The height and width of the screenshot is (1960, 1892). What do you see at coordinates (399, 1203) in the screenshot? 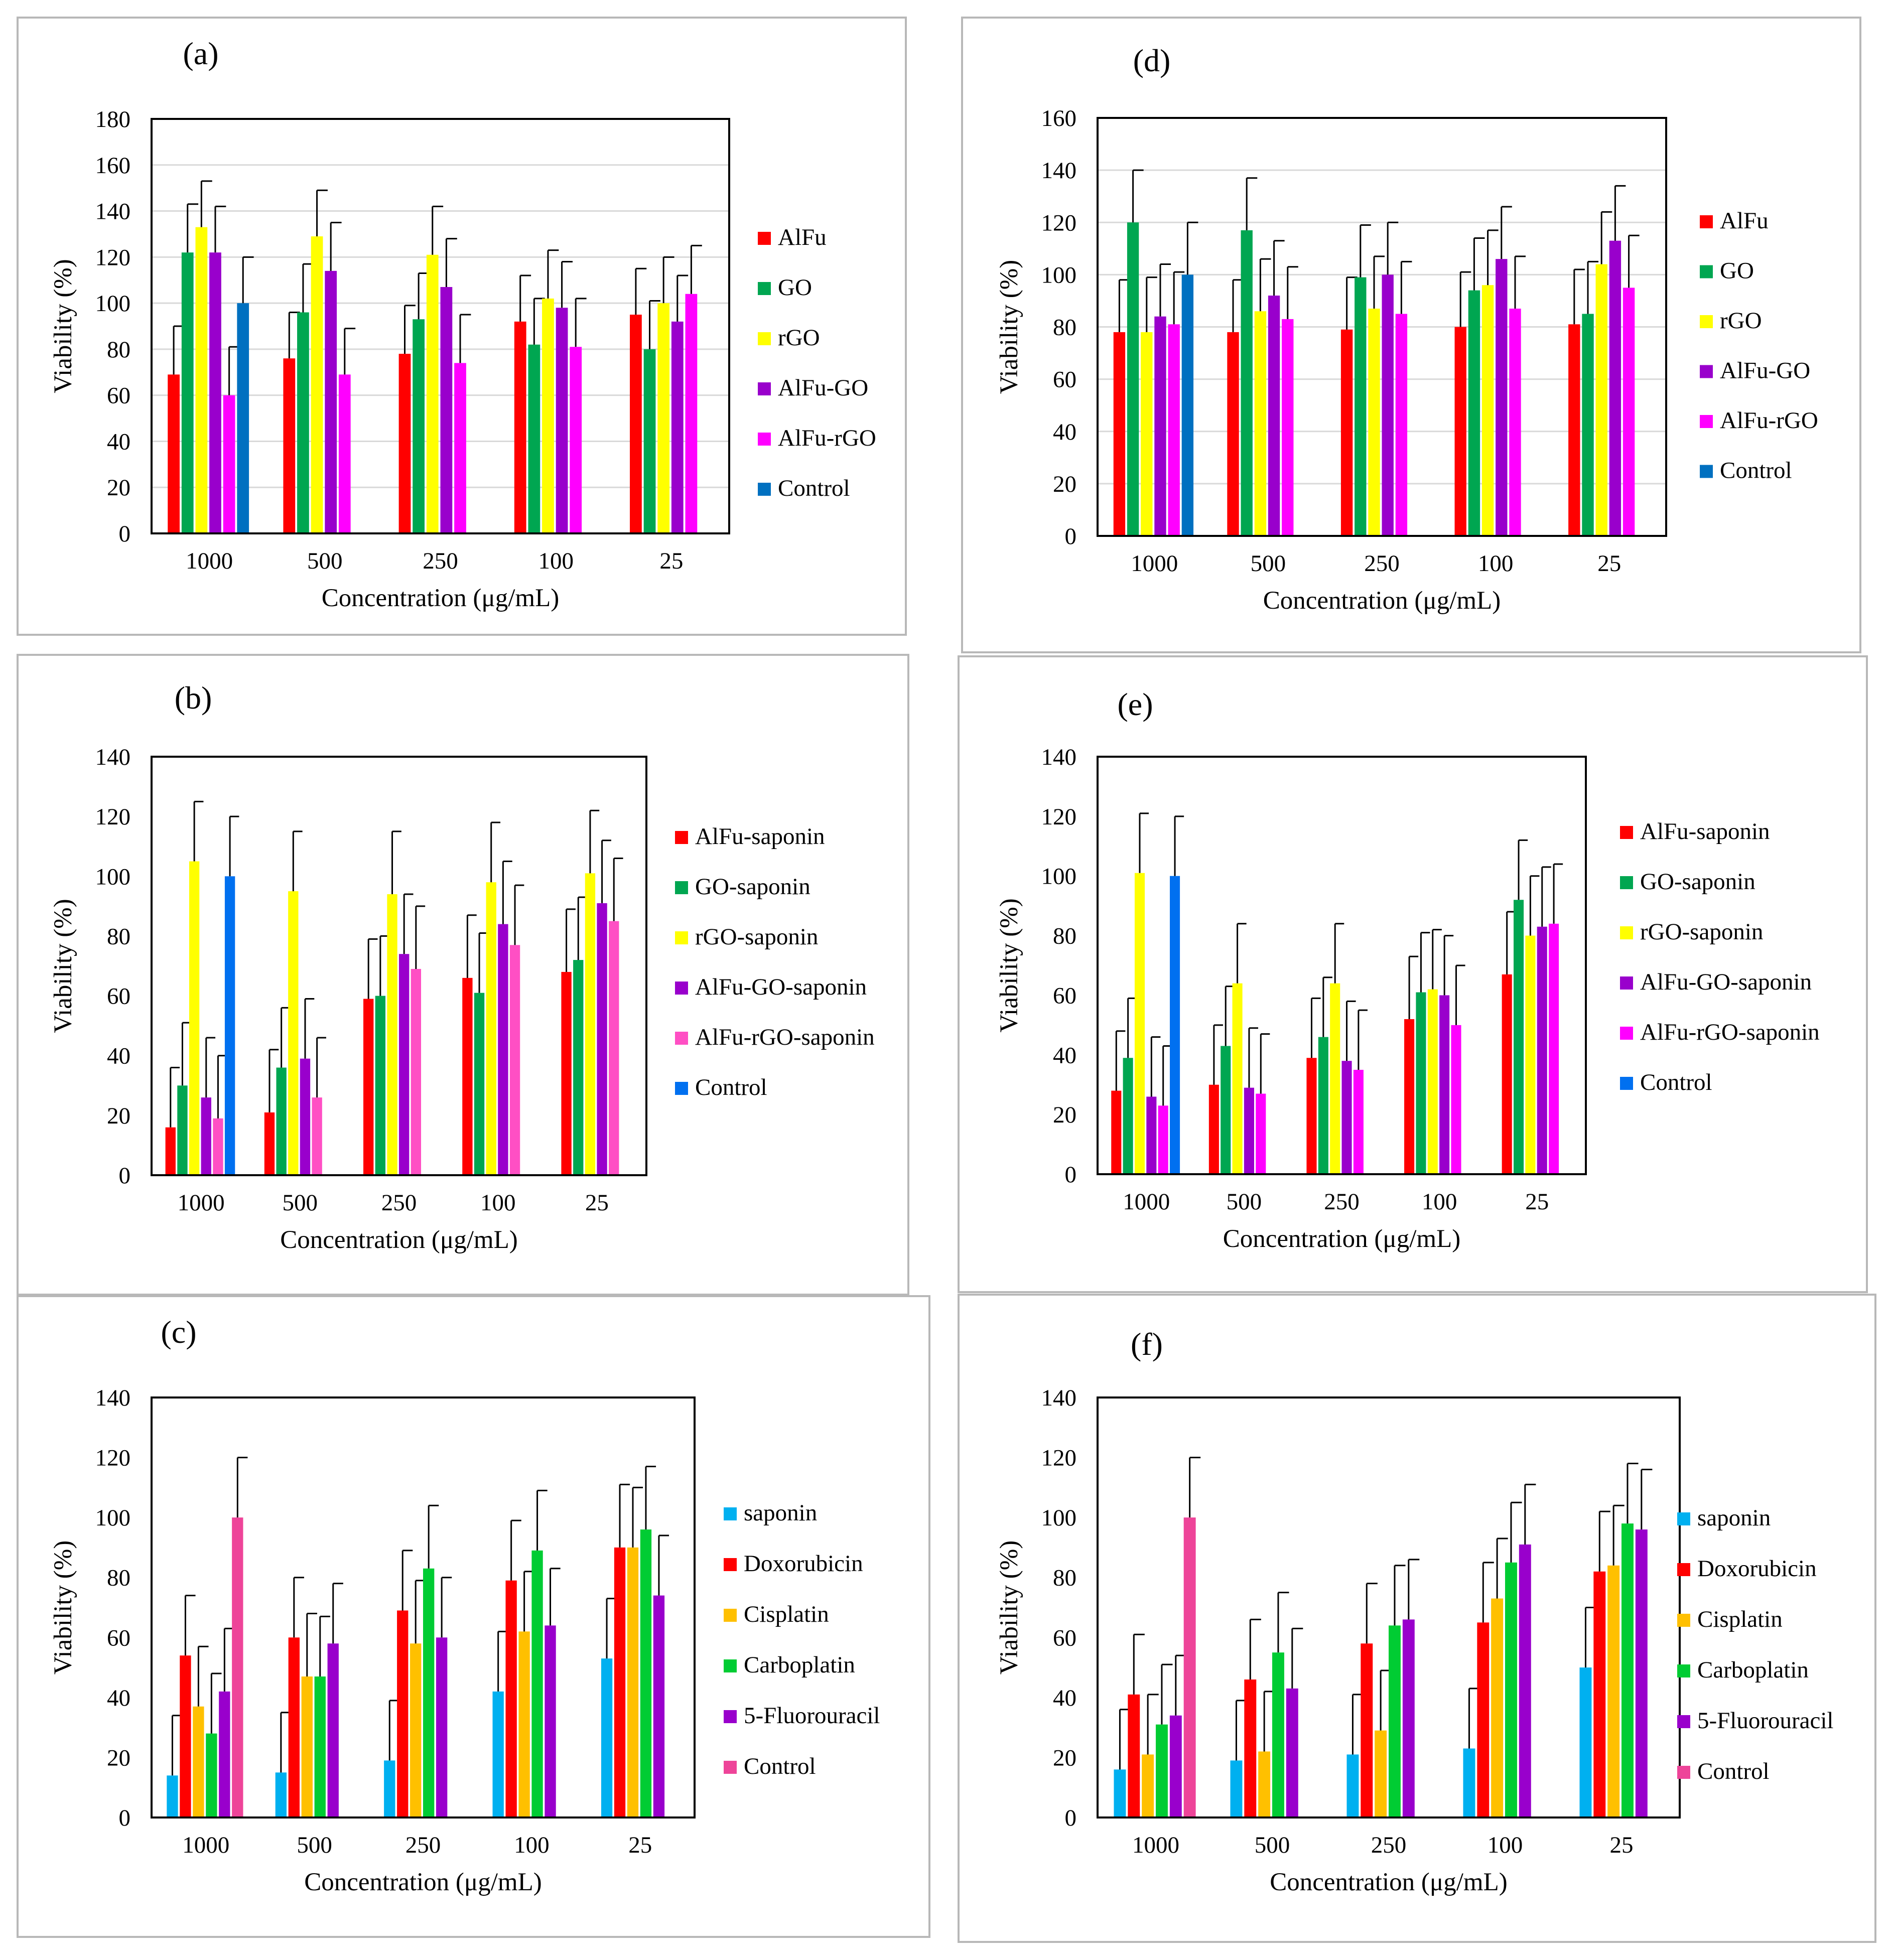
I see `x-tick-label: 250` at bounding box center [399, 1203].